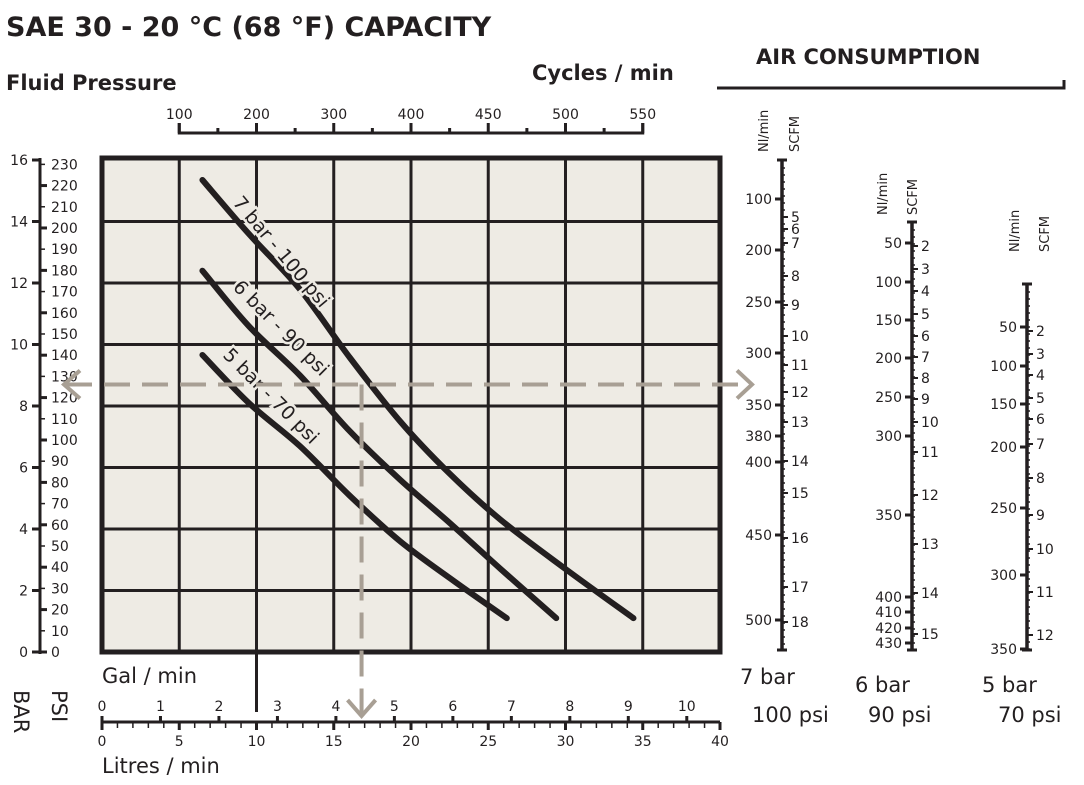 This screenshot has width=1084, height=785. Describe the element at coordinates (19, 161) in the screenshot. I see `bar-tick-label: 16` at that location.